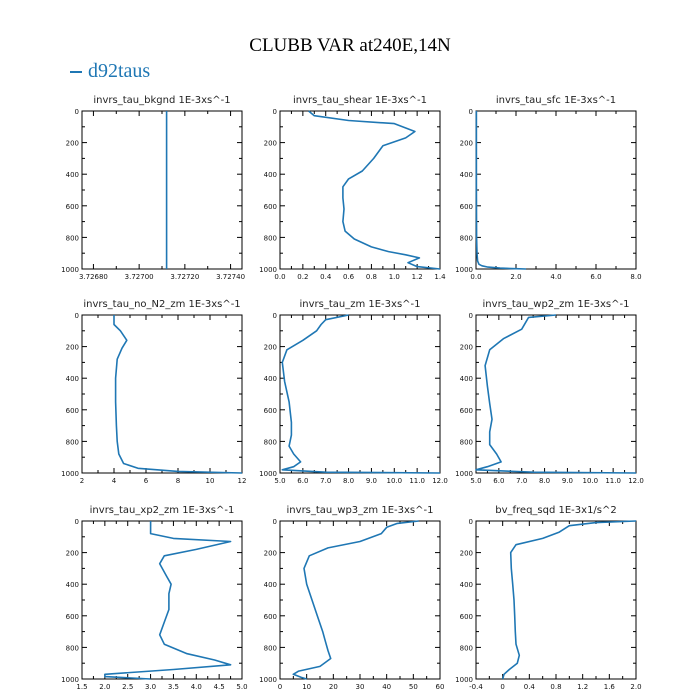 The image size is (700, 700). I want to click on x-tick-label: 4.5, so click(219, 687).